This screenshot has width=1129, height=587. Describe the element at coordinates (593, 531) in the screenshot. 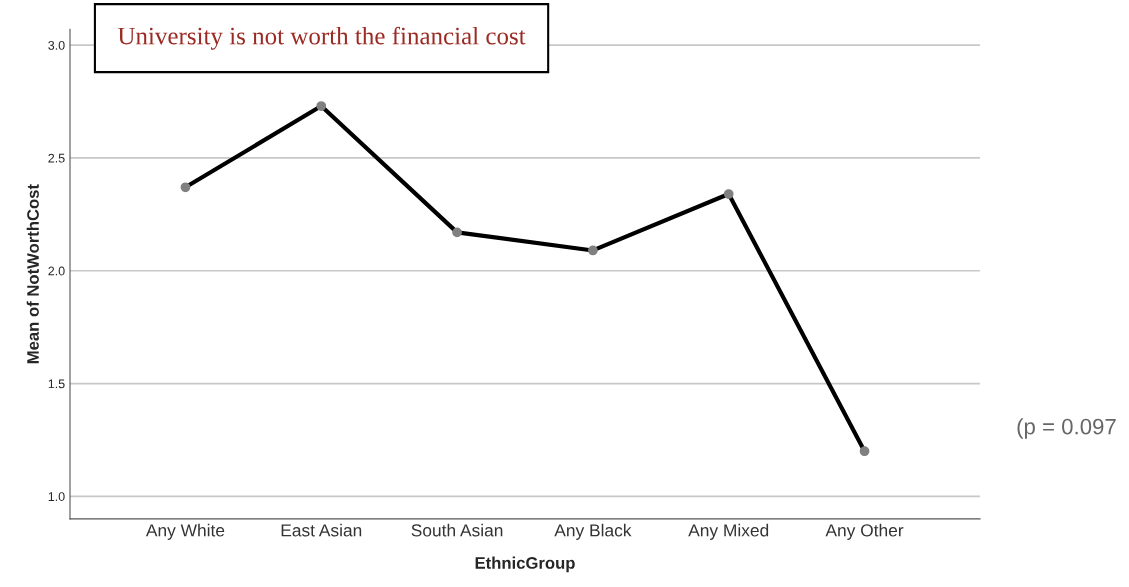

I see `x-tick-label: Any Black` at that location.